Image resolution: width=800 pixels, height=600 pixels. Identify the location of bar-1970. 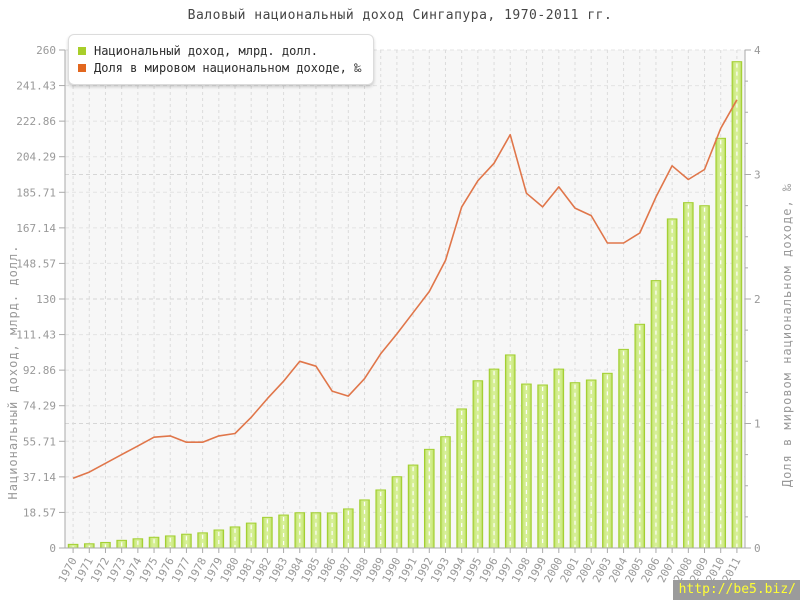
(73, 546).